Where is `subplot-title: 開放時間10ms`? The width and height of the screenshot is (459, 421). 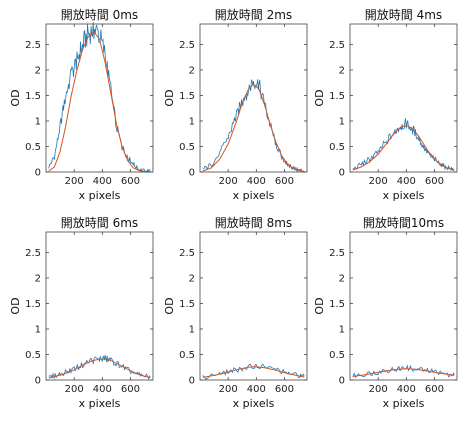 subplot-title: 開放時間10ms is located at coordinates (403, 222).